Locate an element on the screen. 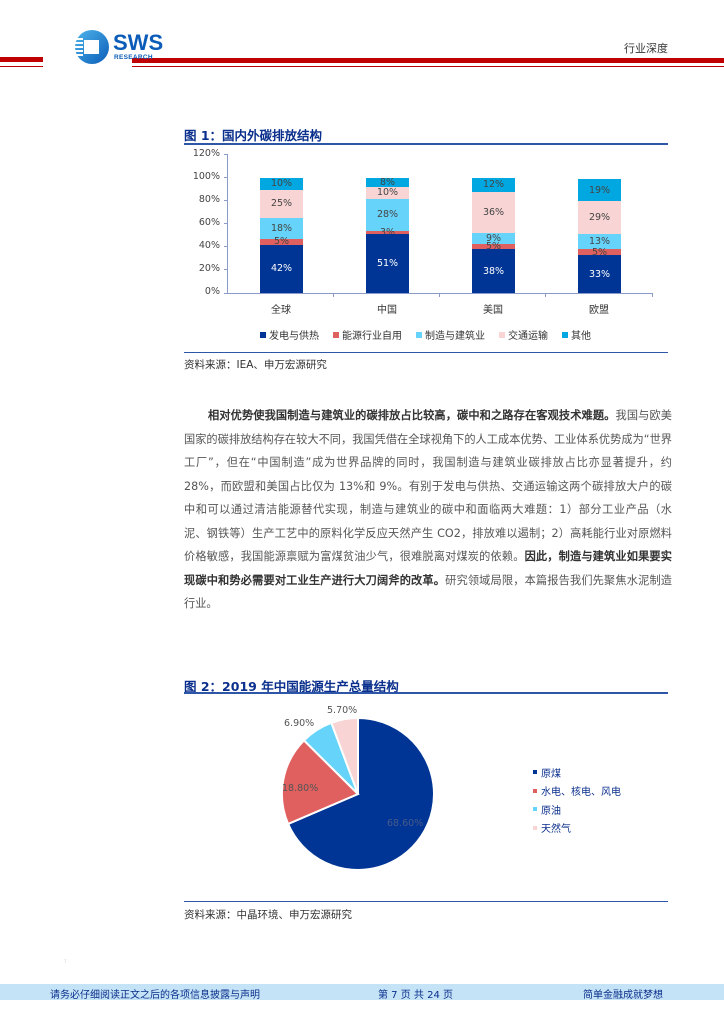  pie-slice-gas is located at coordinates (344, 755).